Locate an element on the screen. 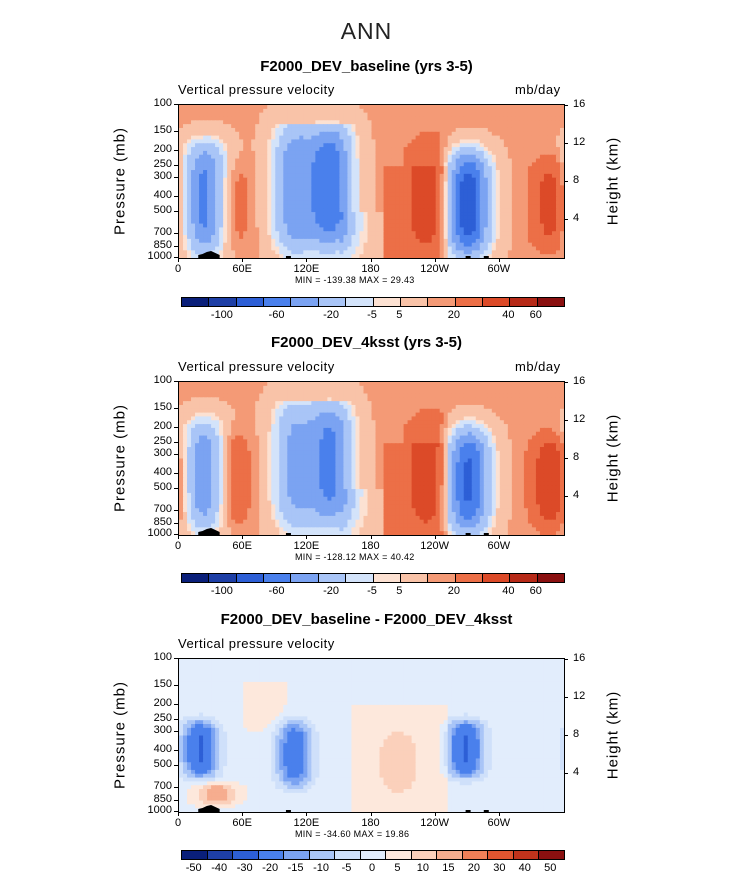  colorbar-swatch is located at coordinates (359, 302).